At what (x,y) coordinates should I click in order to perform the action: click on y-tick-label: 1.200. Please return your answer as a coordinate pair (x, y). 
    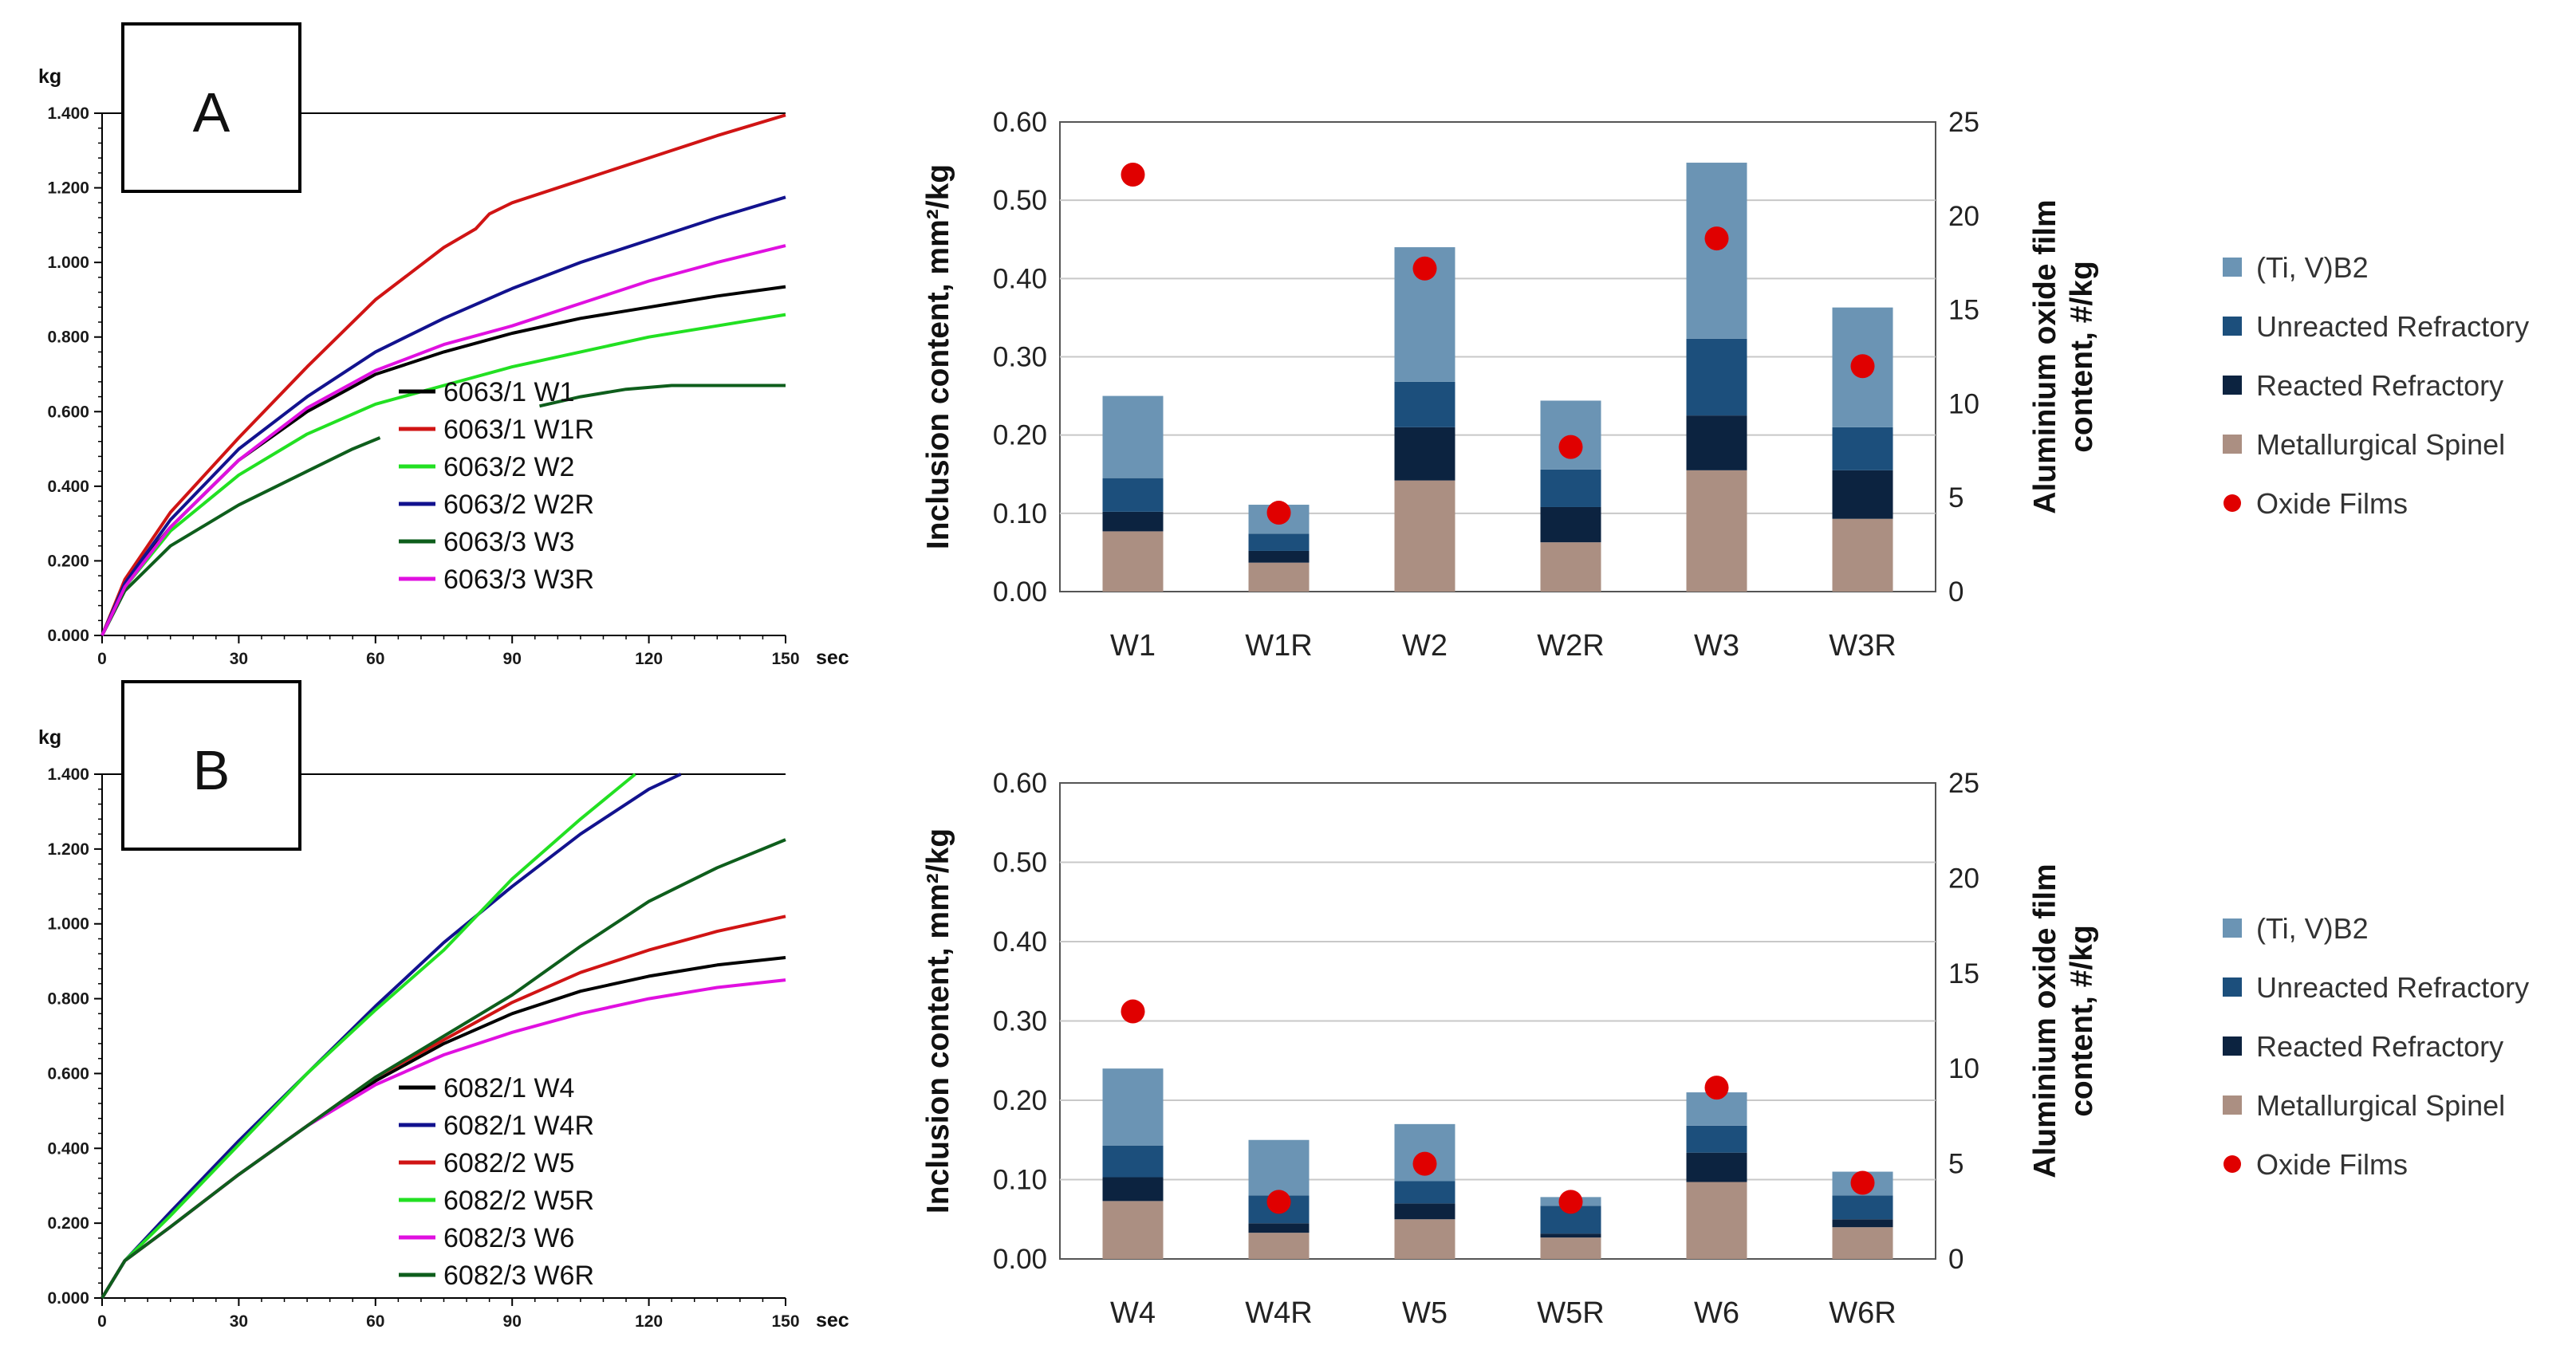
    Looking at the image, I should click on (68, 850).